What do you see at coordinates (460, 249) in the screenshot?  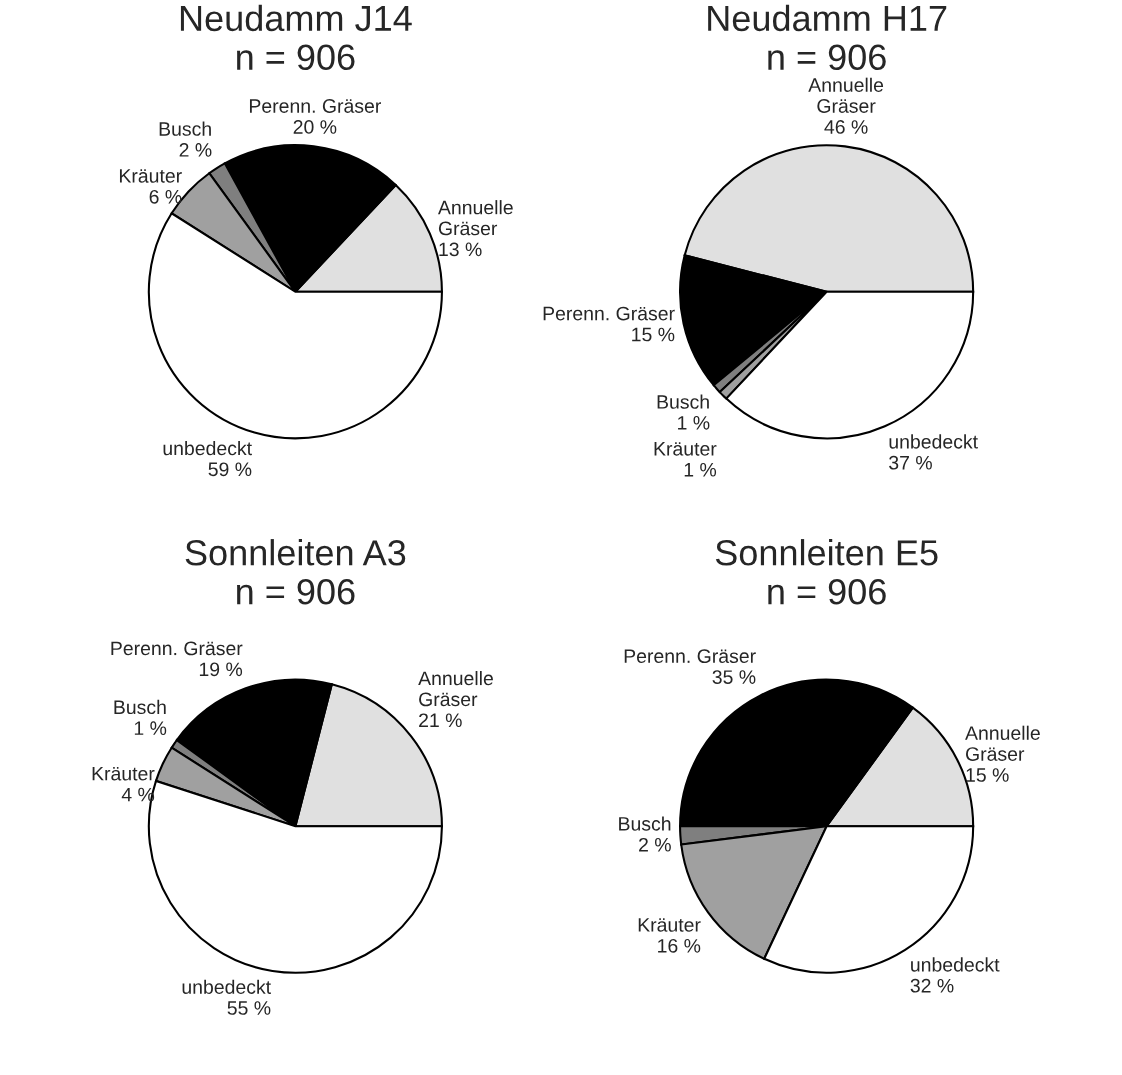 I see `data-label: 13 %` at bounding box center [460, 249].